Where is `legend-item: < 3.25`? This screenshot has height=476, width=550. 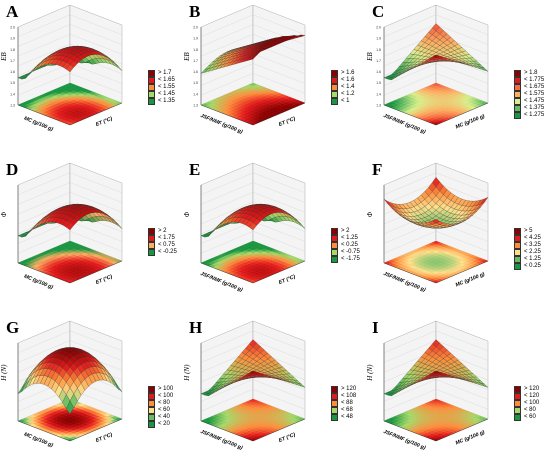
legend-item: < 3.25 is located at coordinates (527, 245).